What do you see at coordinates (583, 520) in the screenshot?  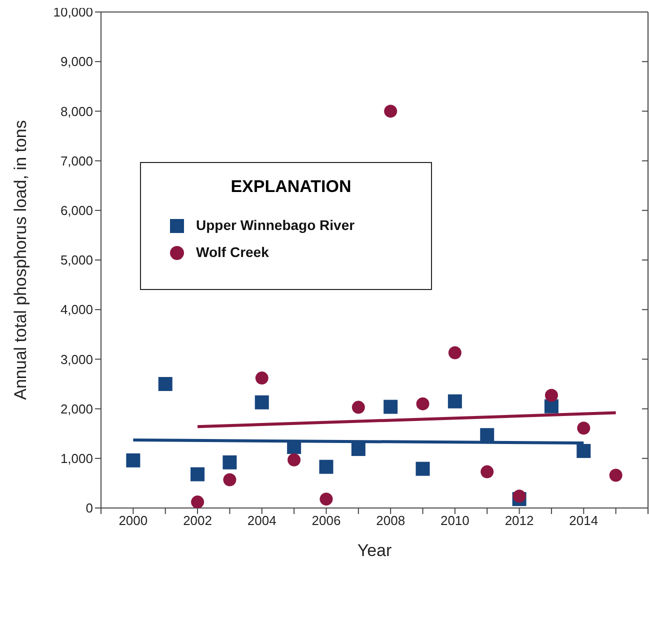 I see `x-tick-label: 2014` at bounding box center [583, 520].